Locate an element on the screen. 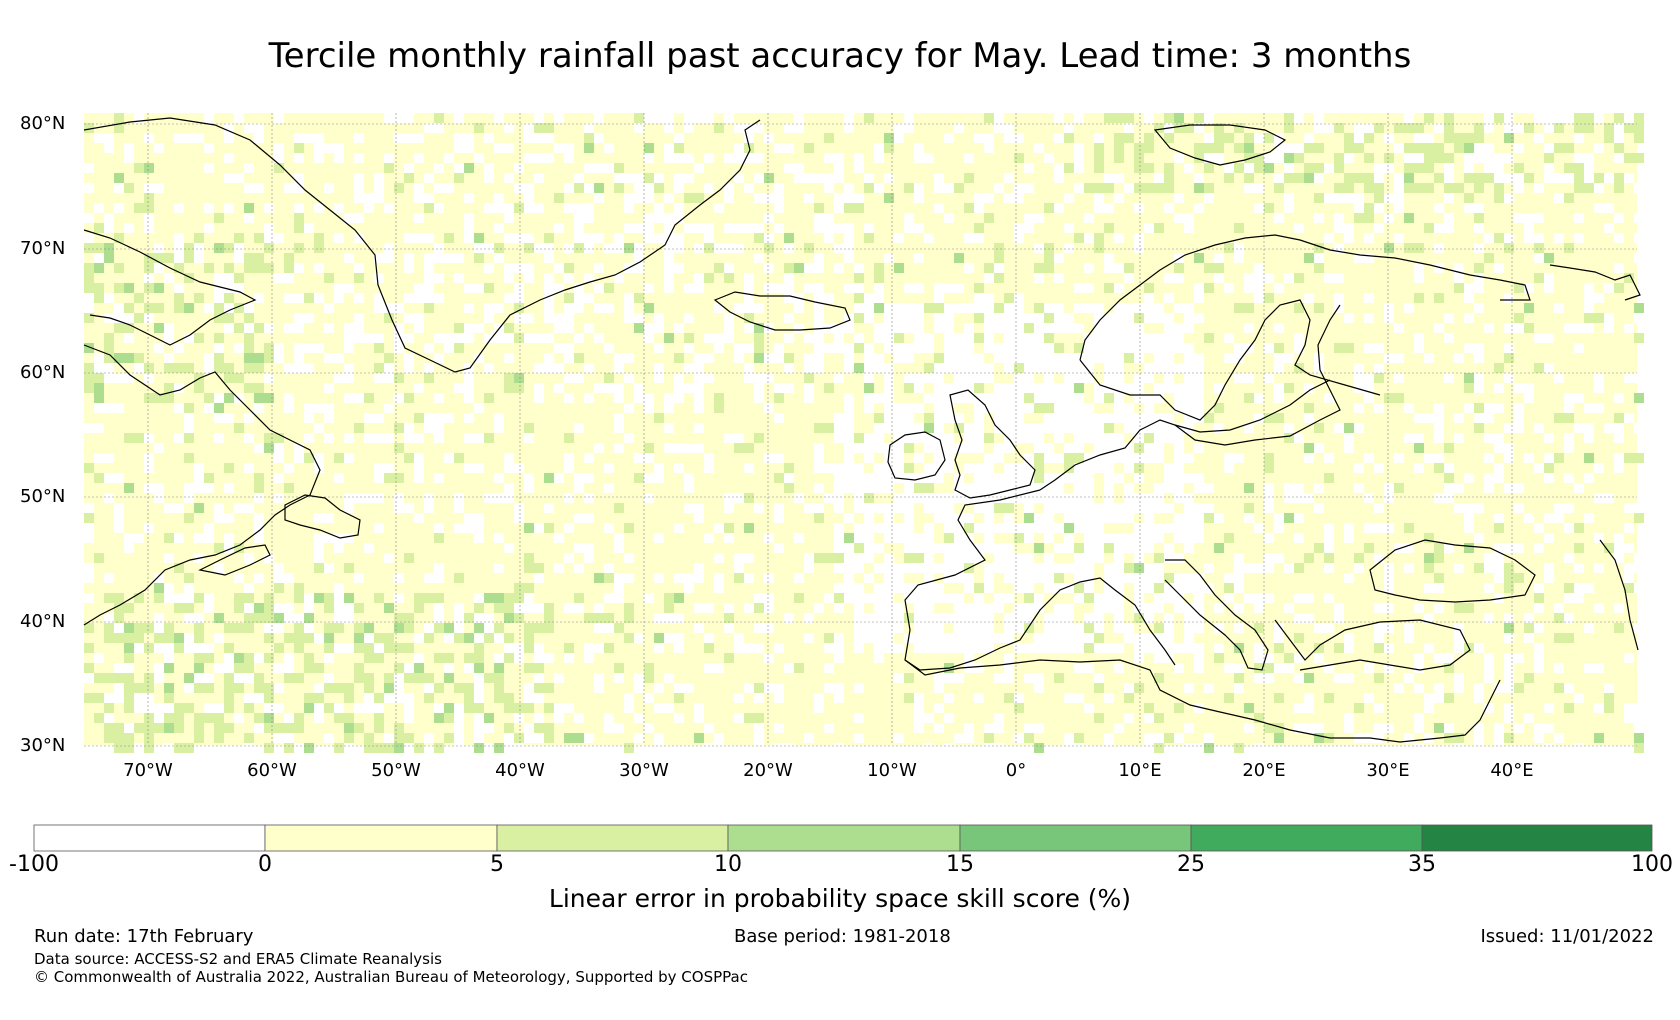 This screenshot has width=1680, height=1020. colorbar-tick-label: 100 is located at coordinates (1652, 864).